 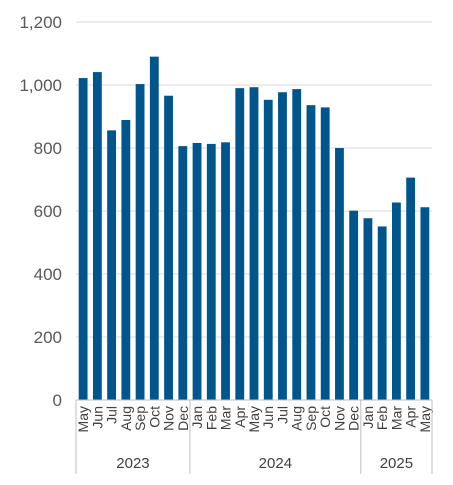 What do you see at coordinates (396, 463) in the screenshot?
I see `year-label: 2025` at bounding box center [396, 463].